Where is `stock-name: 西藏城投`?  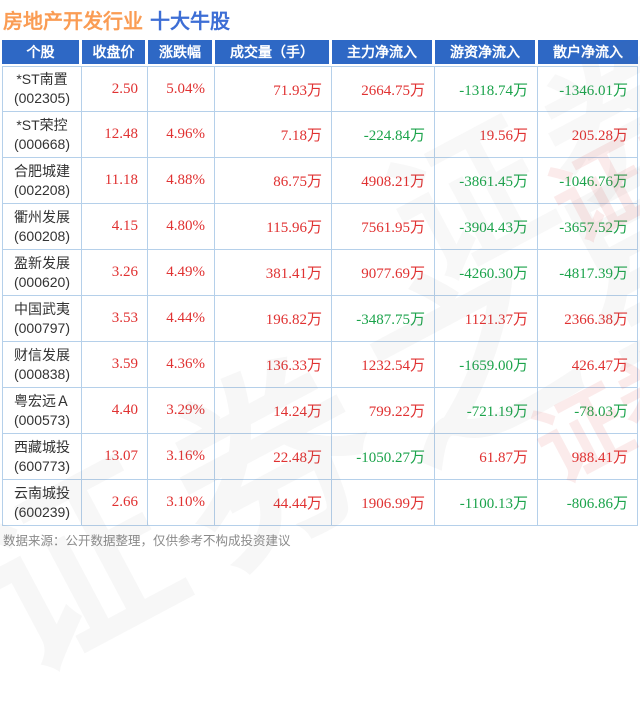
stock-name: 西藏城投 is located at coordinates (42, 446).